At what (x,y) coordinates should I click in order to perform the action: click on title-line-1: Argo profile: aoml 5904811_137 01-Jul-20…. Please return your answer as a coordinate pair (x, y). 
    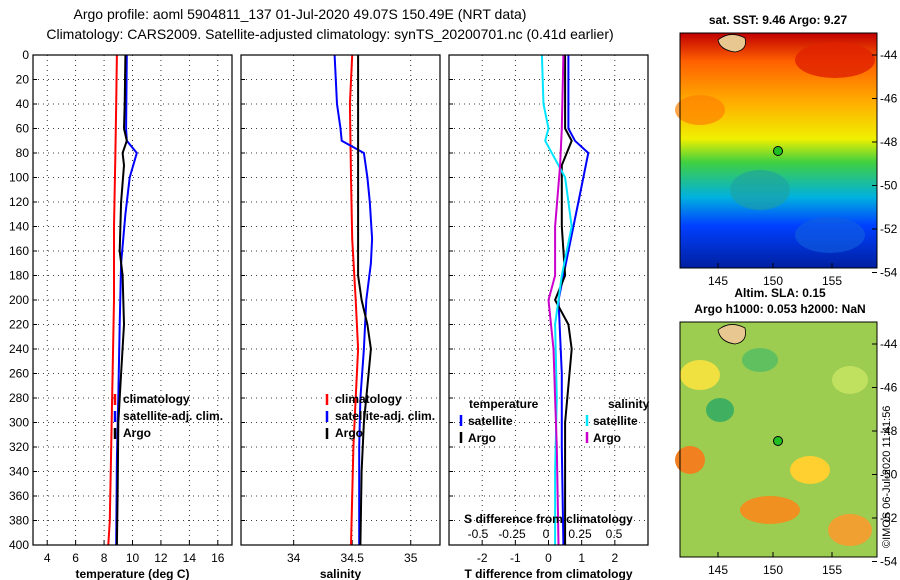
    Looking at the image, I should click on (300, 14).